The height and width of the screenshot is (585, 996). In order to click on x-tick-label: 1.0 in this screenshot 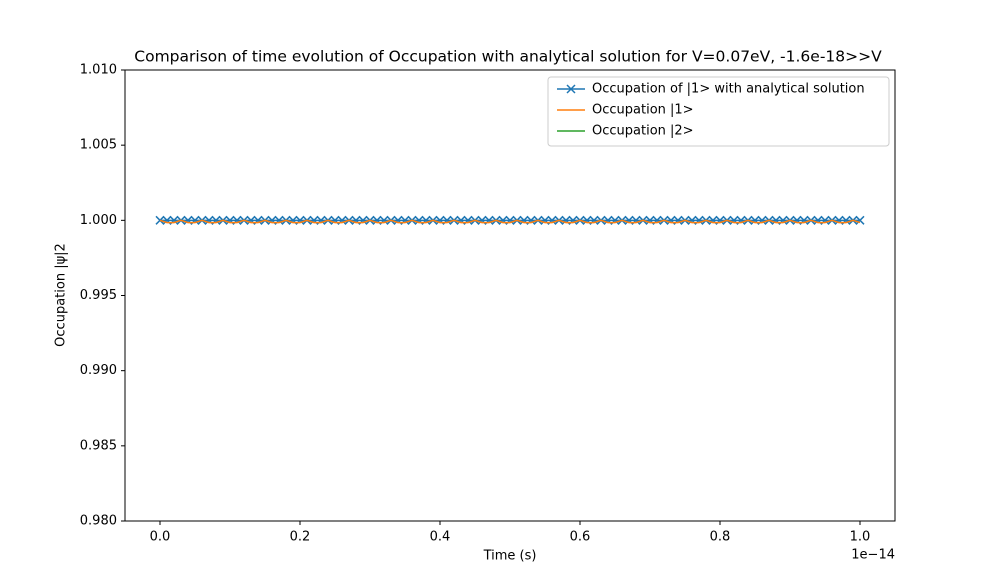, I will do `click(860, 537)`.